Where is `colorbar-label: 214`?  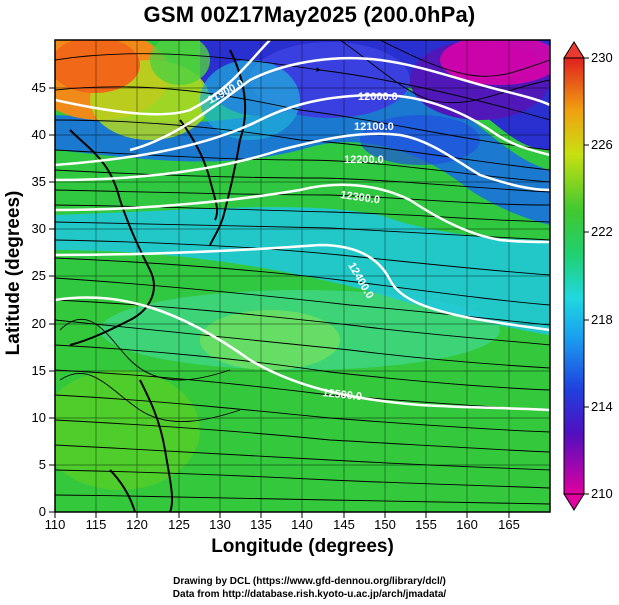 colorbar-label: 214 is located at coordinates (602, 406).